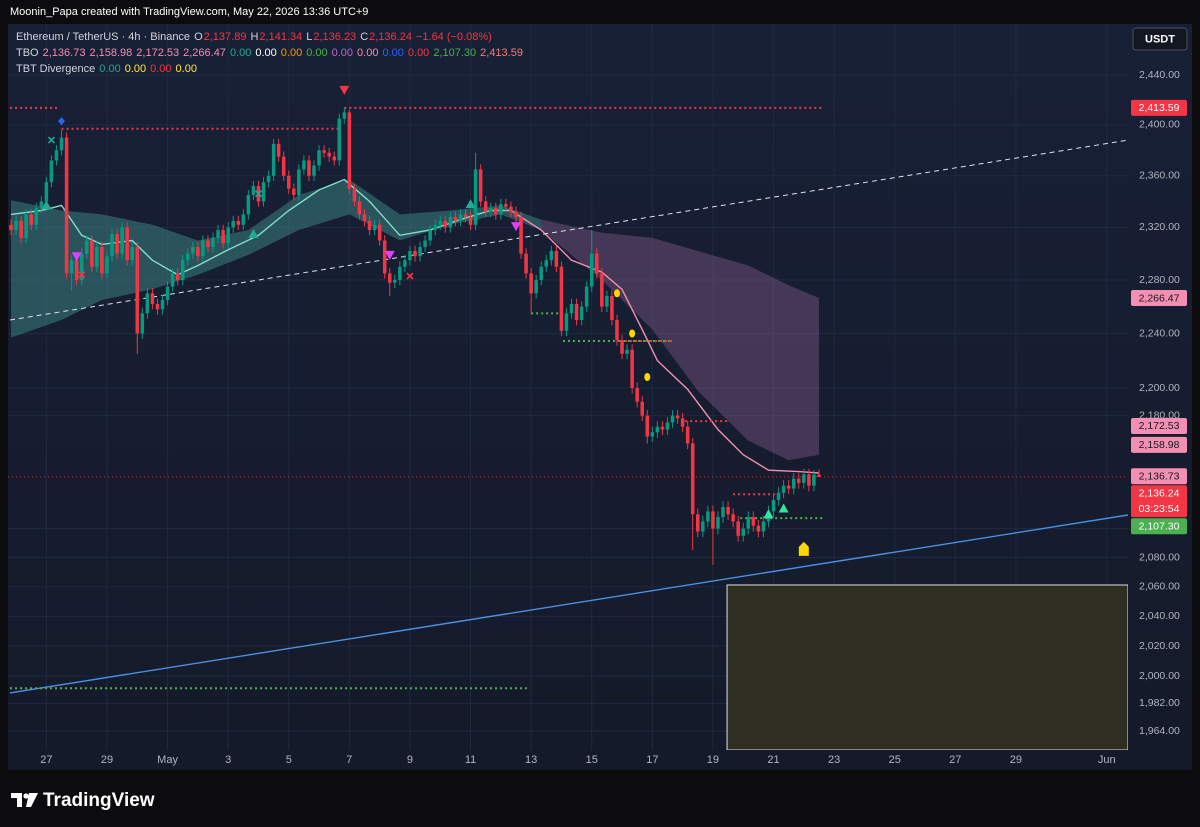 Image resolution: width=1200 pixels, height=827 pixels. What do you see at coordinates (713, 760) in the screenshot?
I see `x-tick-label: 19` at bounding box center [713, 760].